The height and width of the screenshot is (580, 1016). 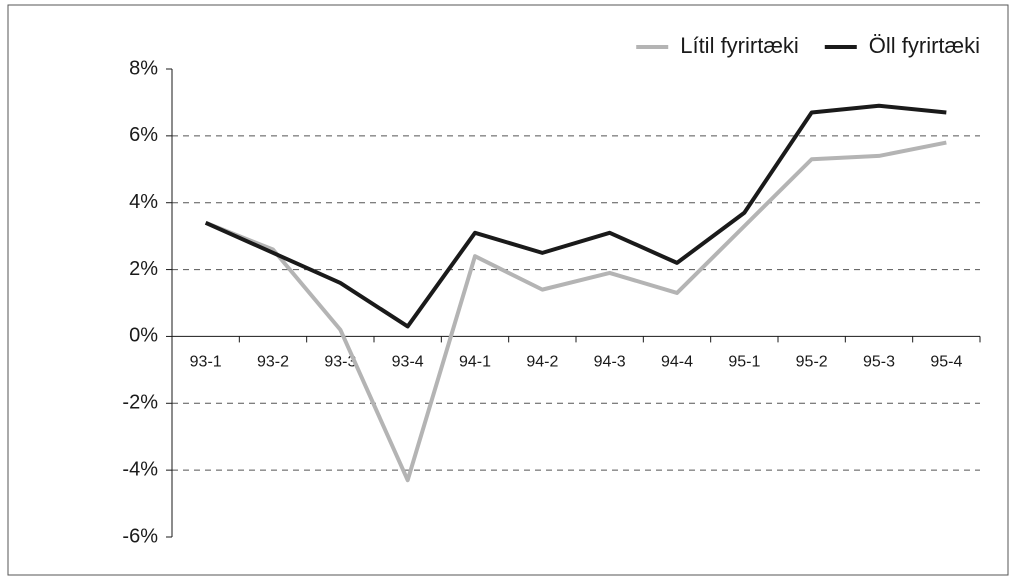 I want to click on x-tick-label: 95-2, so click(x=812, y=362).